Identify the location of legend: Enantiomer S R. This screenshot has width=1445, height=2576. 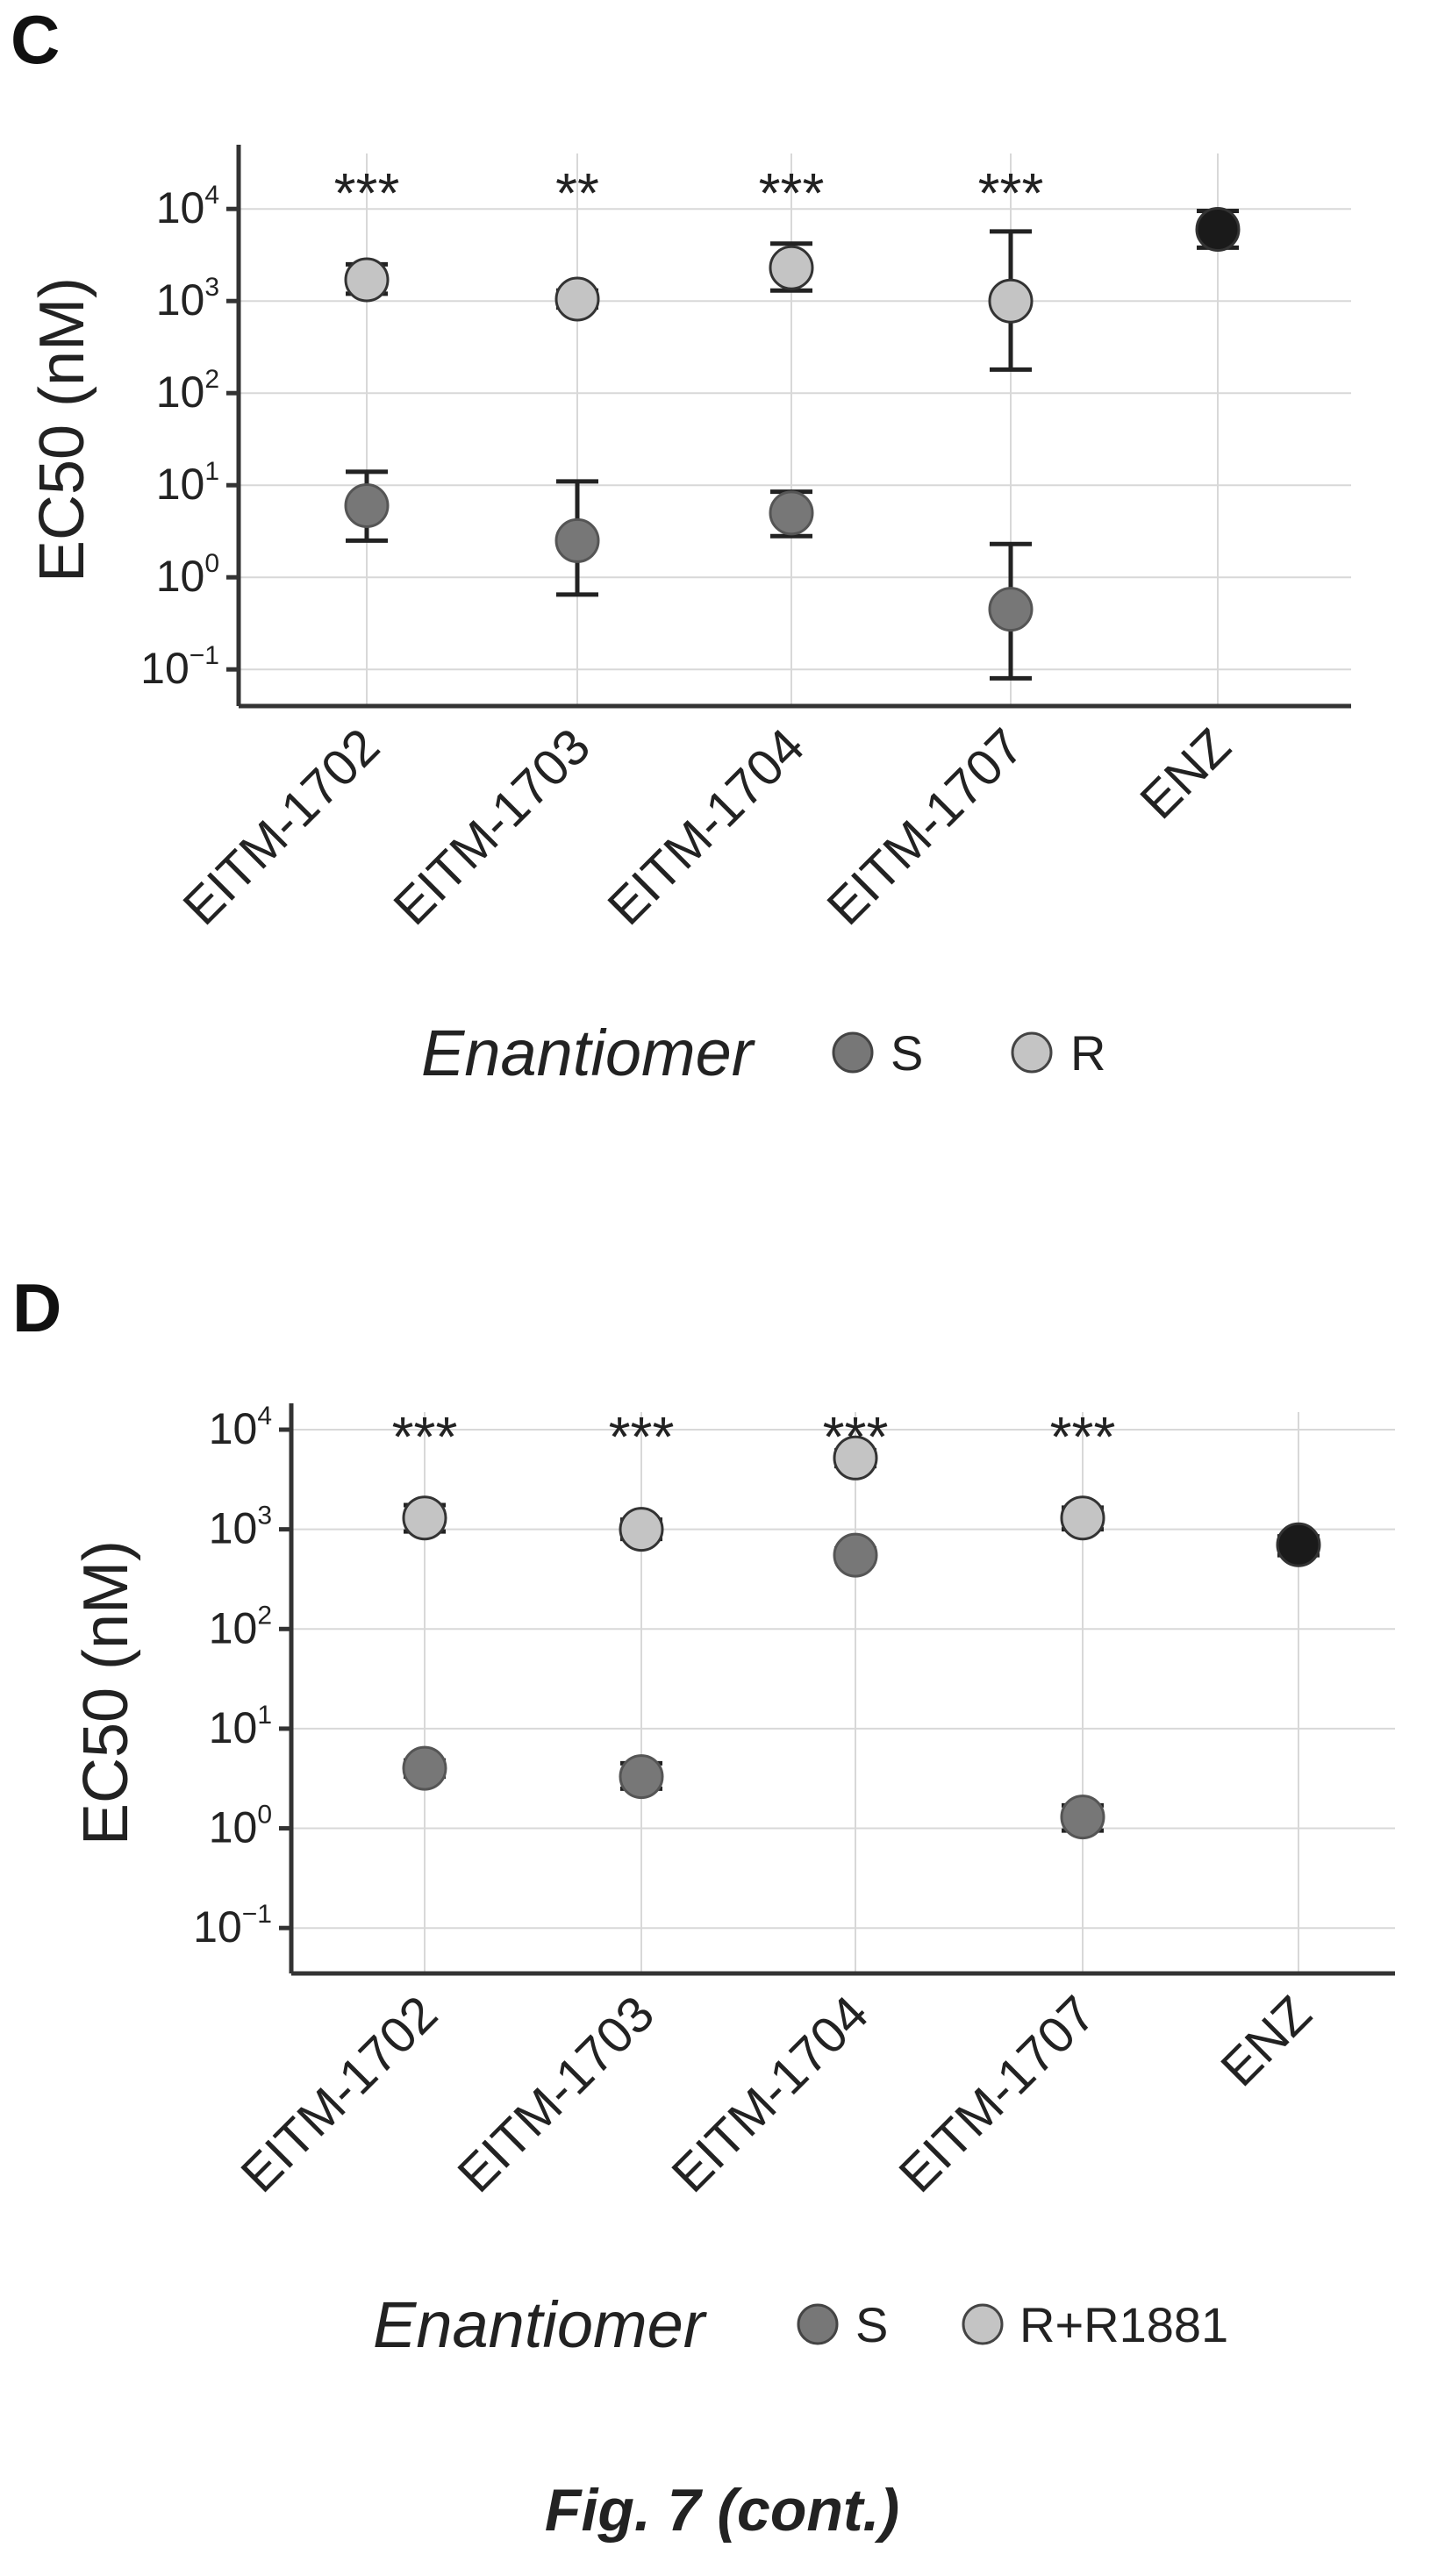
(763, 1053).